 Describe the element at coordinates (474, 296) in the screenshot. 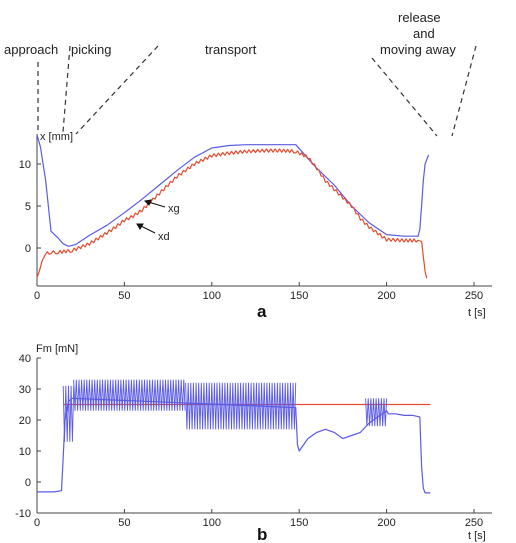

I see `panel-a-x-tick-label: 250` at that location.